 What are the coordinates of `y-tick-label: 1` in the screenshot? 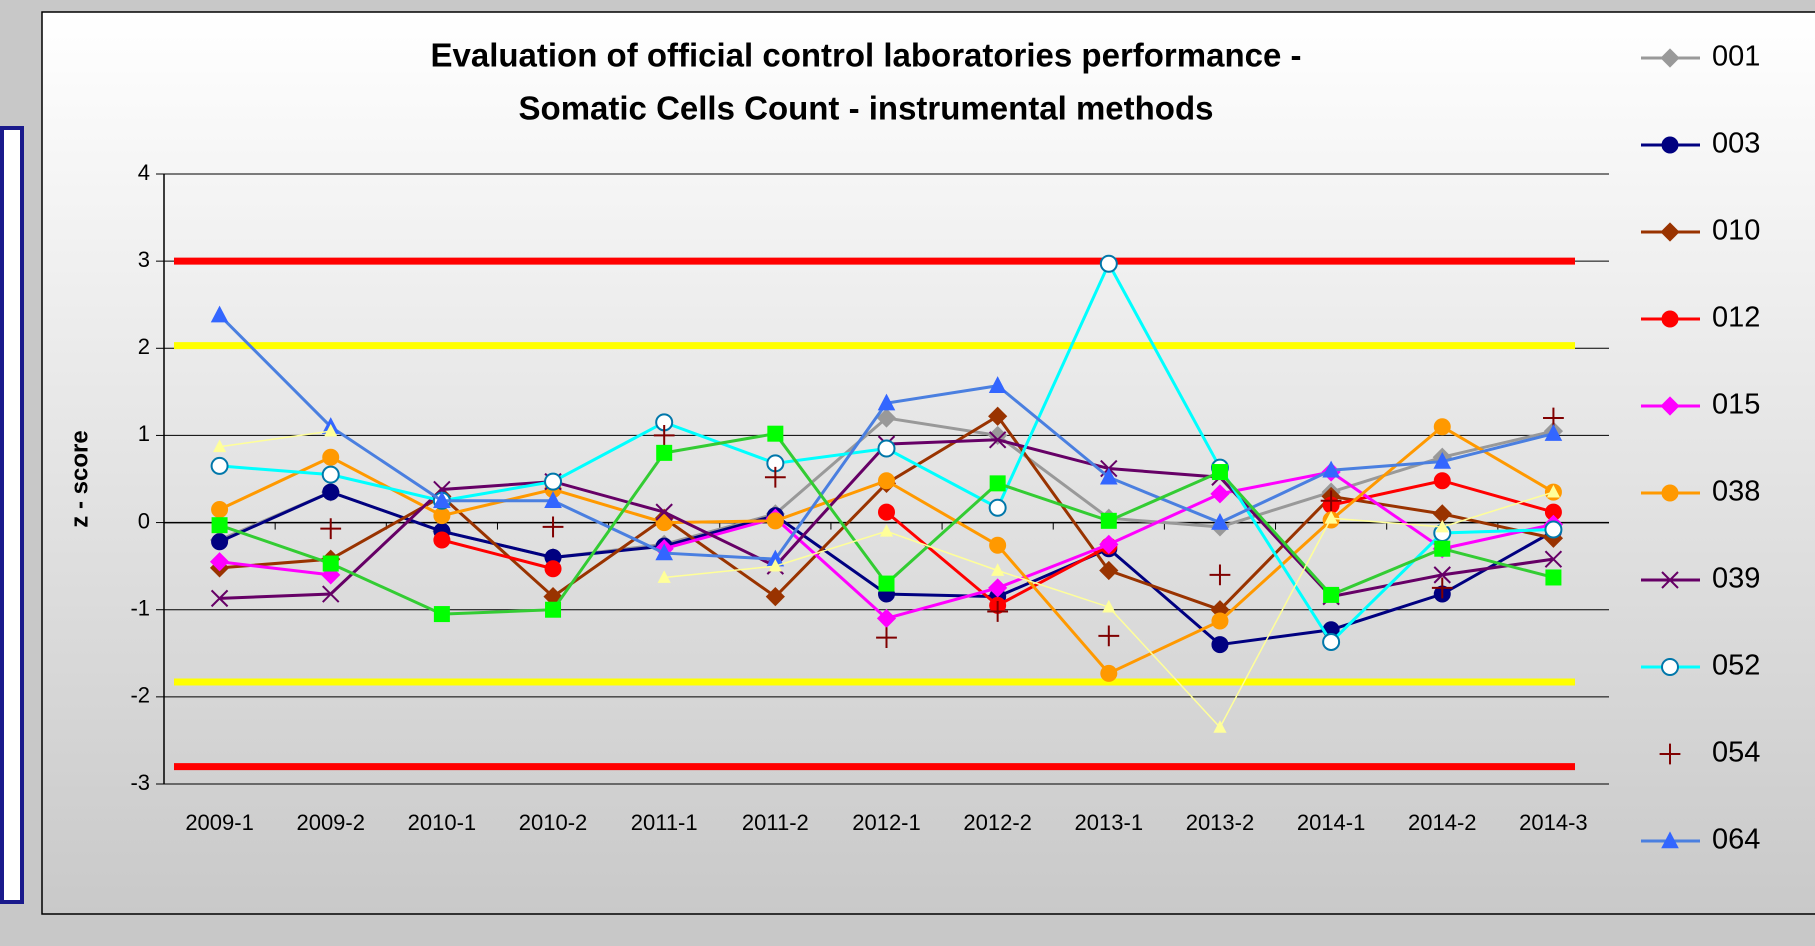 It's located at (144, 433).